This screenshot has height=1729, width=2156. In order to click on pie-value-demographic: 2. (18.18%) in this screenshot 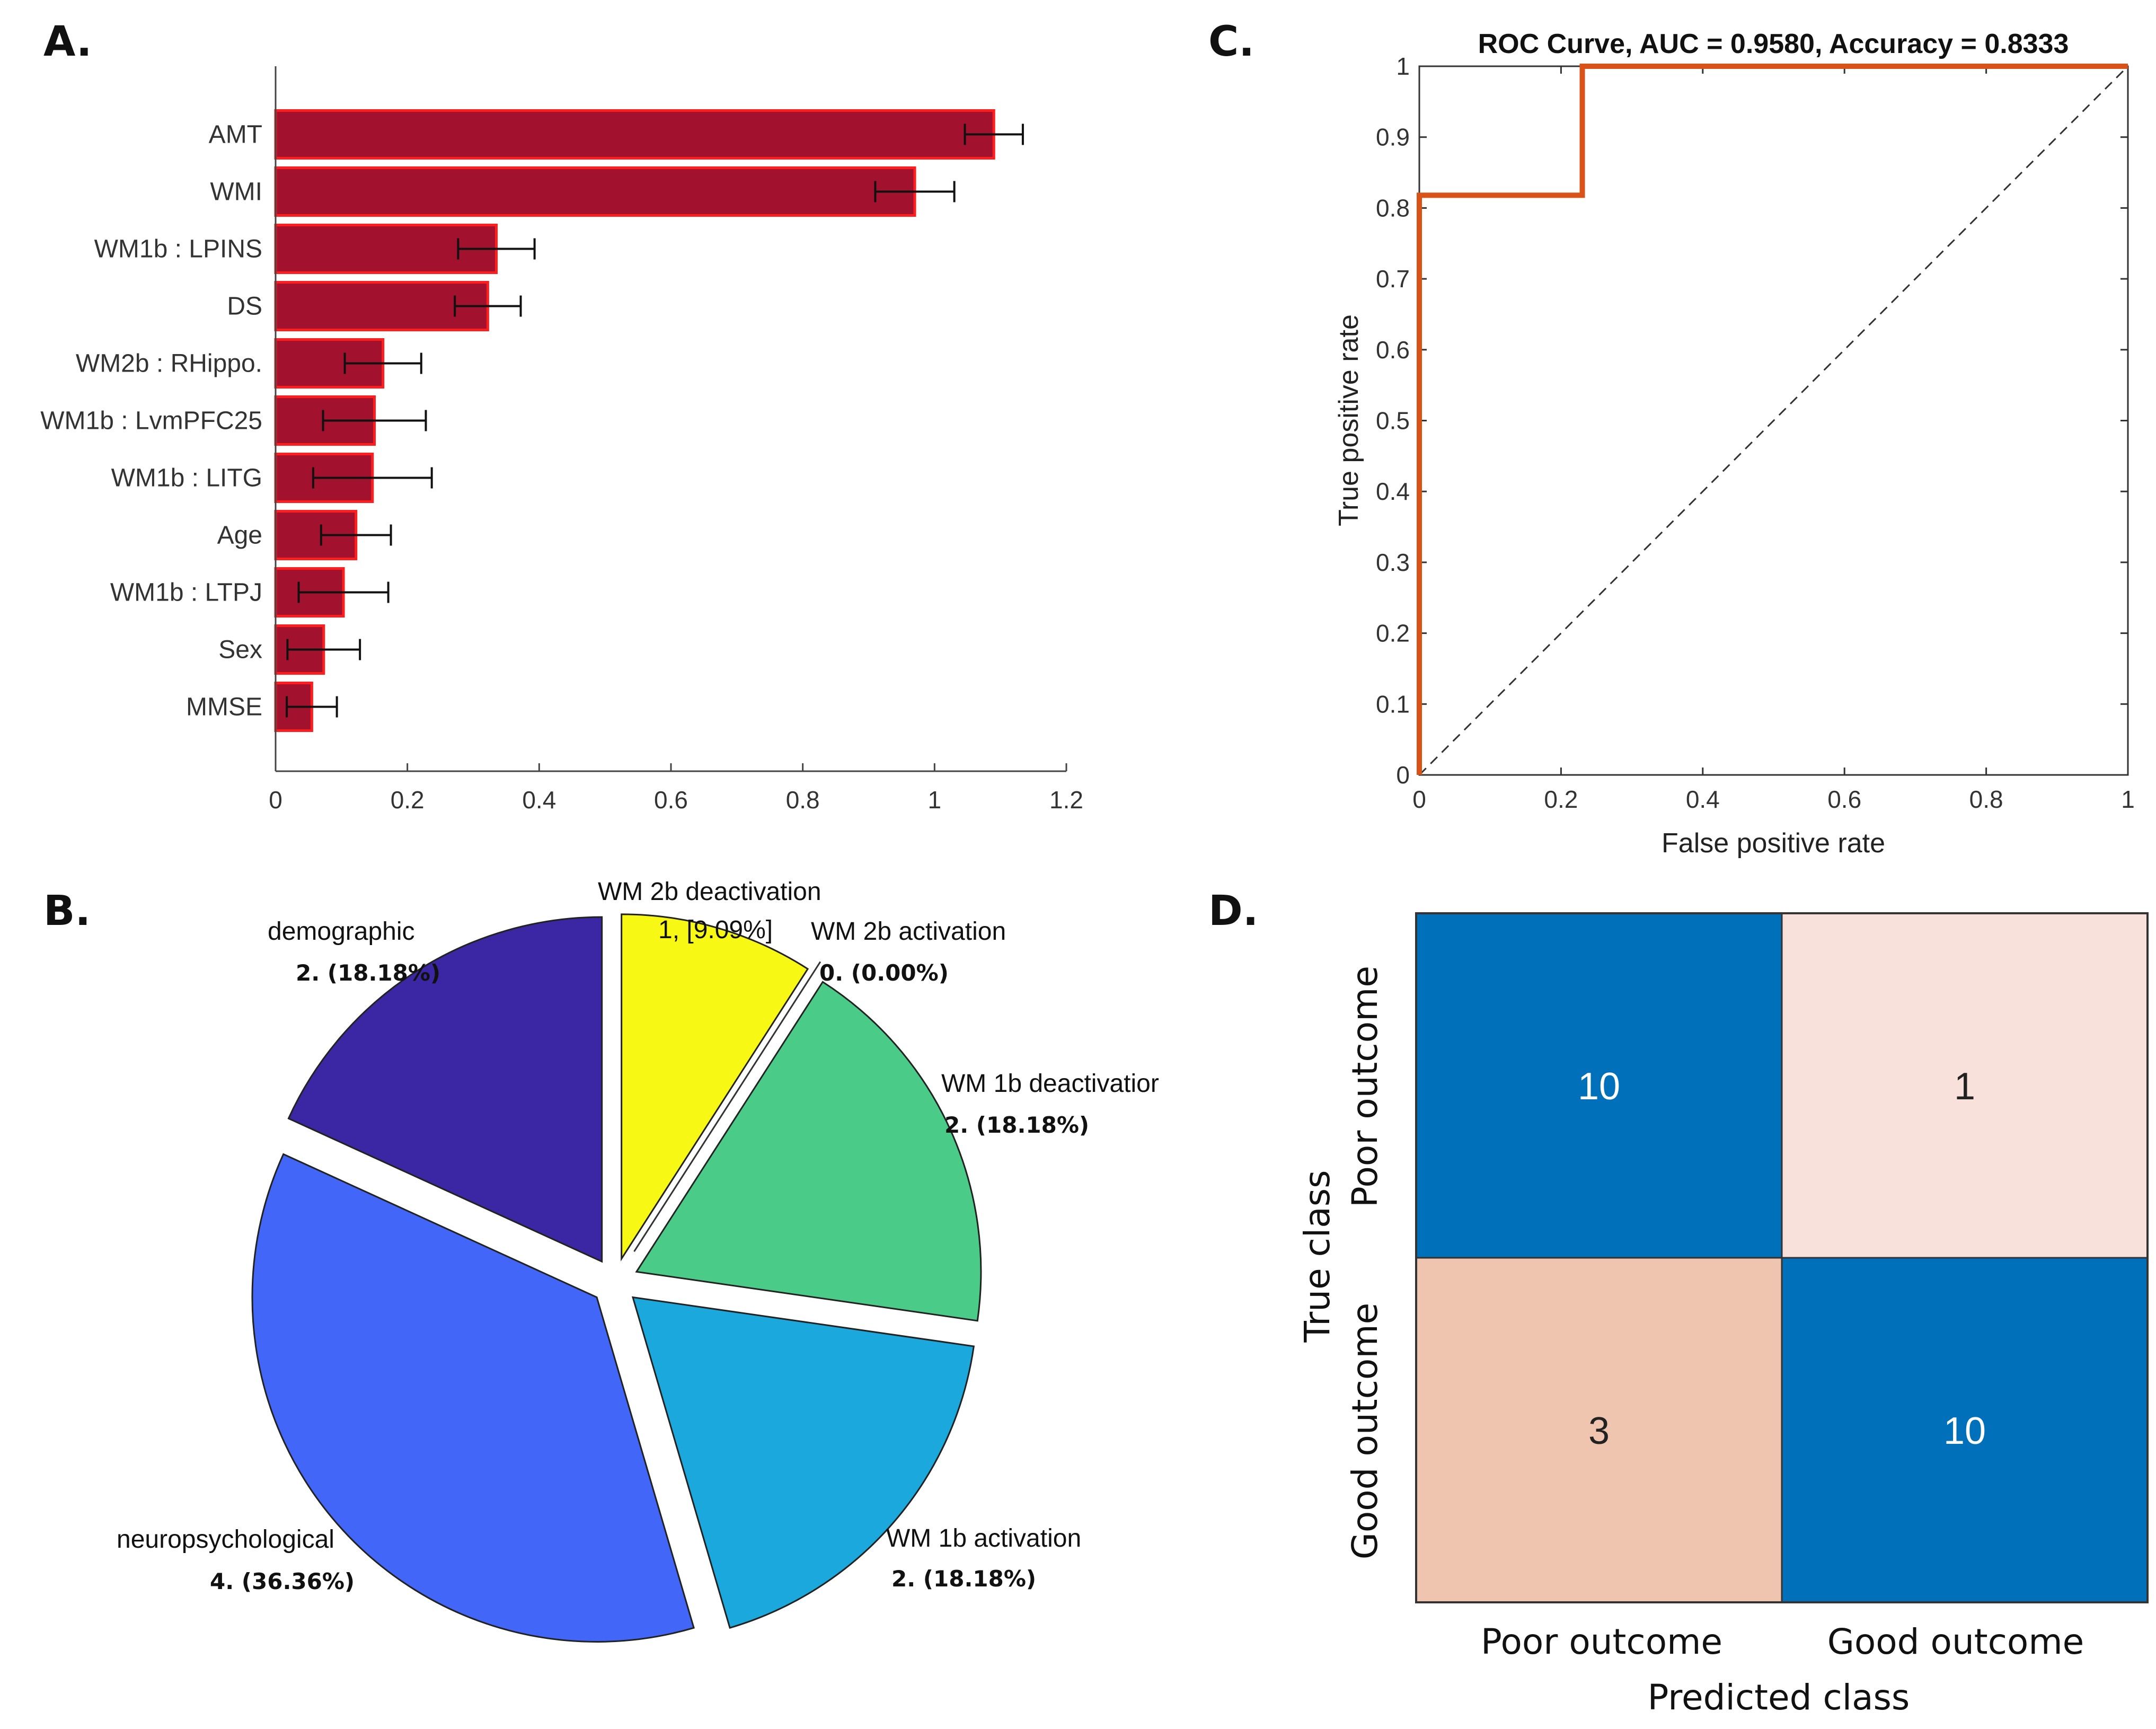, I will do `click(368, 973)`.